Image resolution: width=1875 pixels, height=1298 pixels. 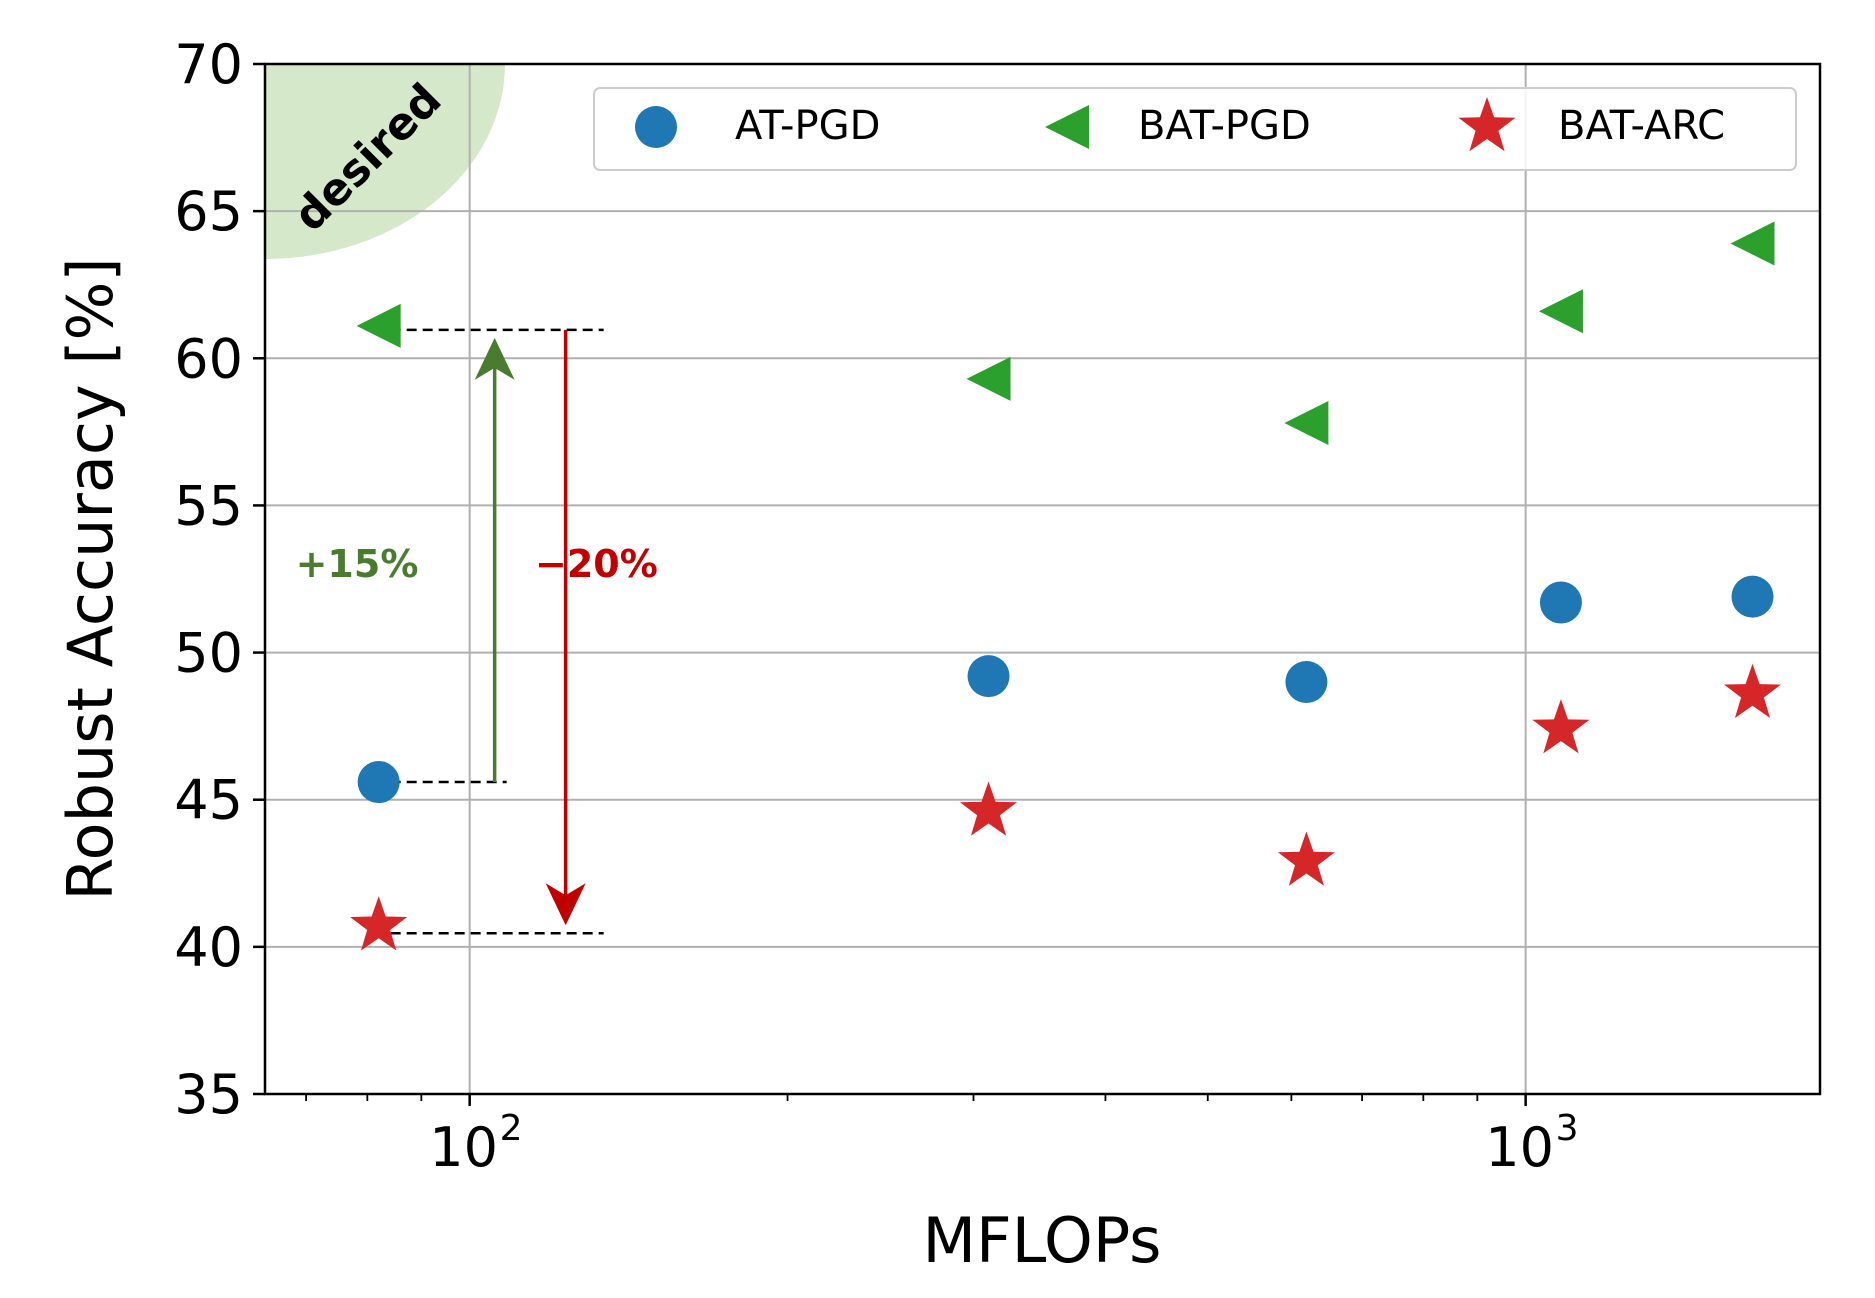 I want to click on series-bat-pgd, so click(x=1065, y=333).